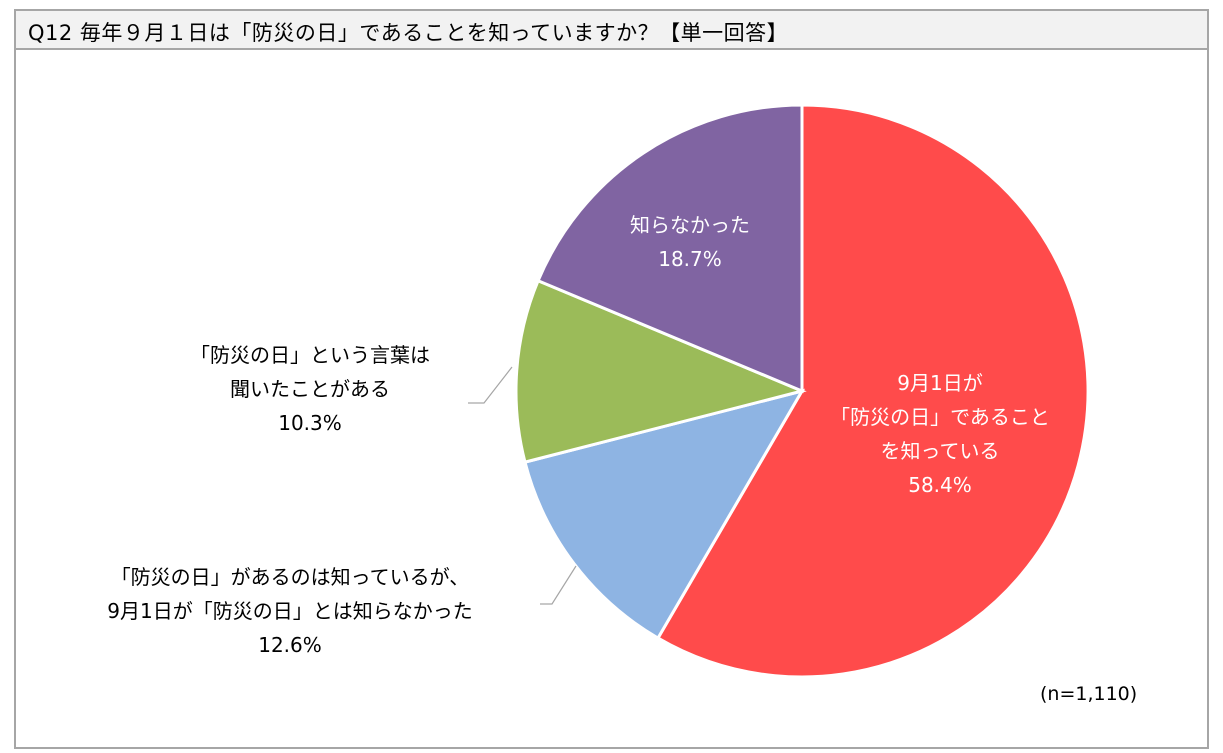 This screenshot has height=753, width=1223. I want to click on value-label: 58.4%, so click(940, 485).